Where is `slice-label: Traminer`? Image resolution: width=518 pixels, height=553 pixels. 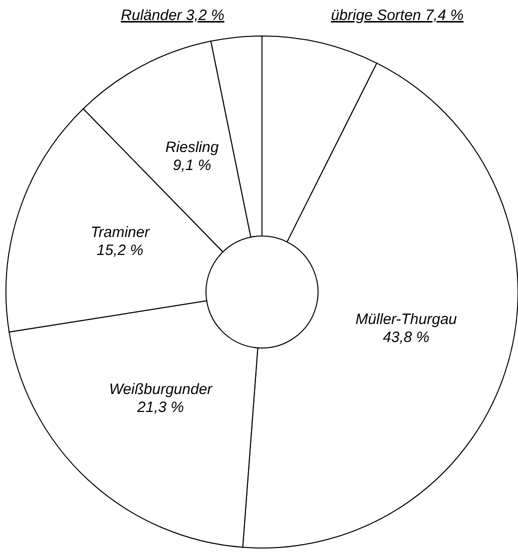 slice-label: Traminer is located at coordinates (120, 232).